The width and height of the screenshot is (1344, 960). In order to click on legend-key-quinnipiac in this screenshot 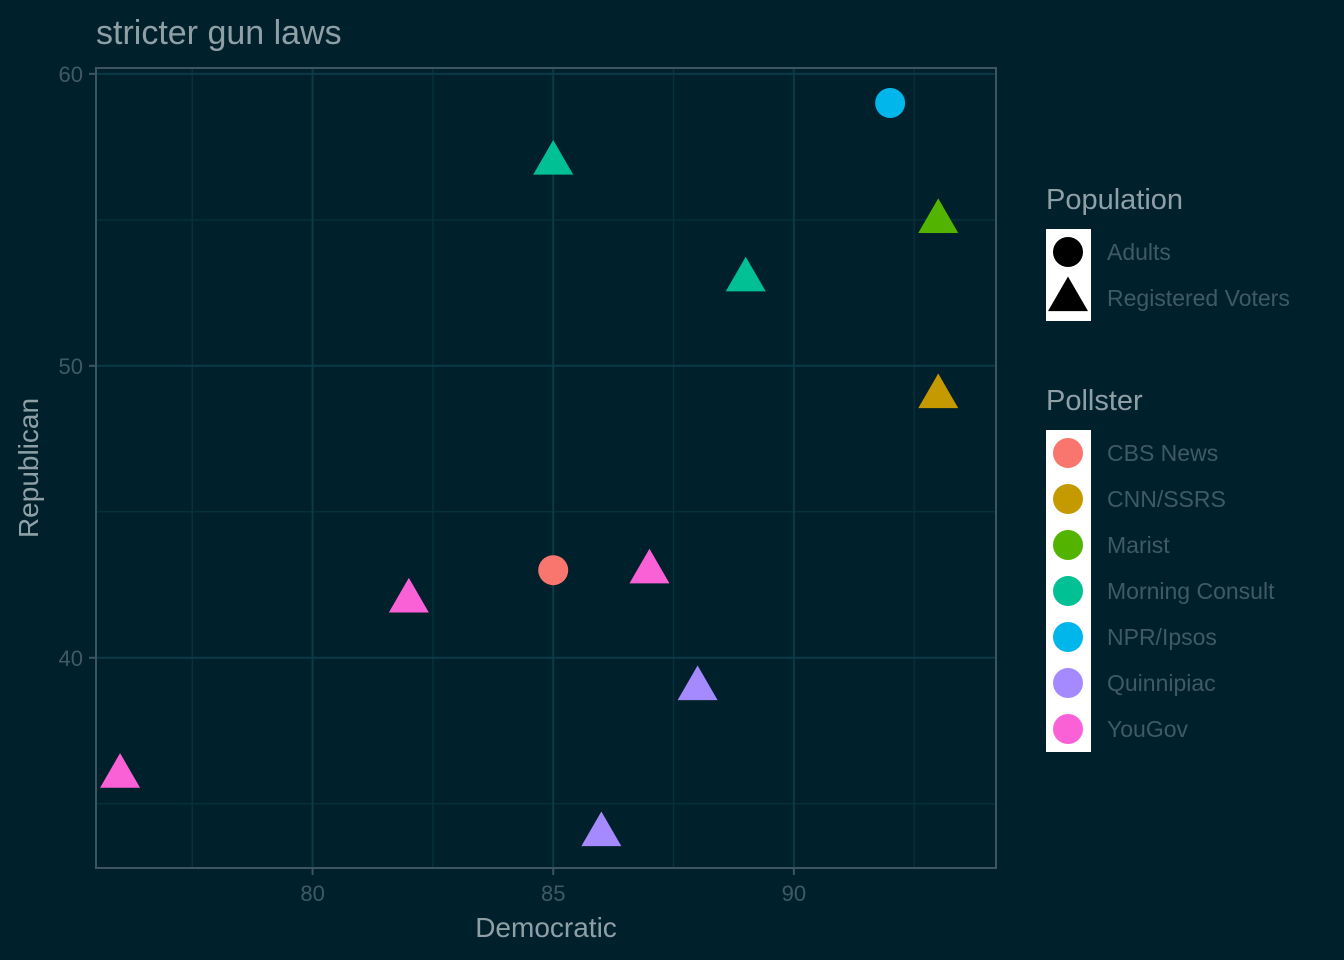, I will do `click(1068, 683)`.